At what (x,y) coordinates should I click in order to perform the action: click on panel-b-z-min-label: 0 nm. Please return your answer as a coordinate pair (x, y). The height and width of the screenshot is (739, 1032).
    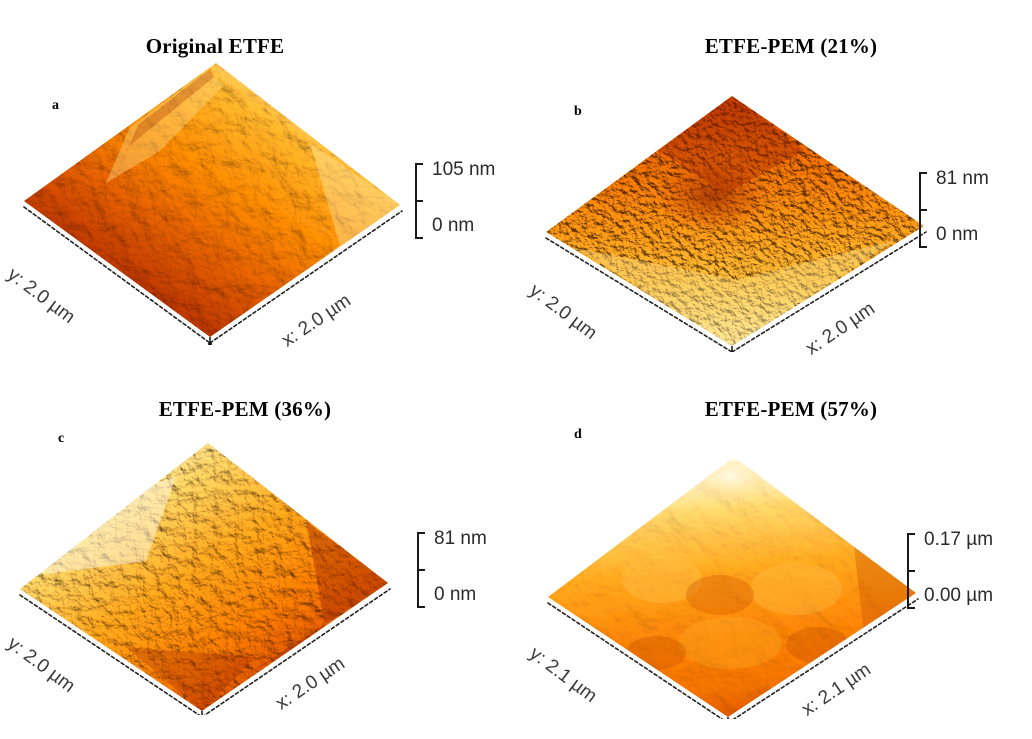
    Looking at the image, I should click on (957, 234).